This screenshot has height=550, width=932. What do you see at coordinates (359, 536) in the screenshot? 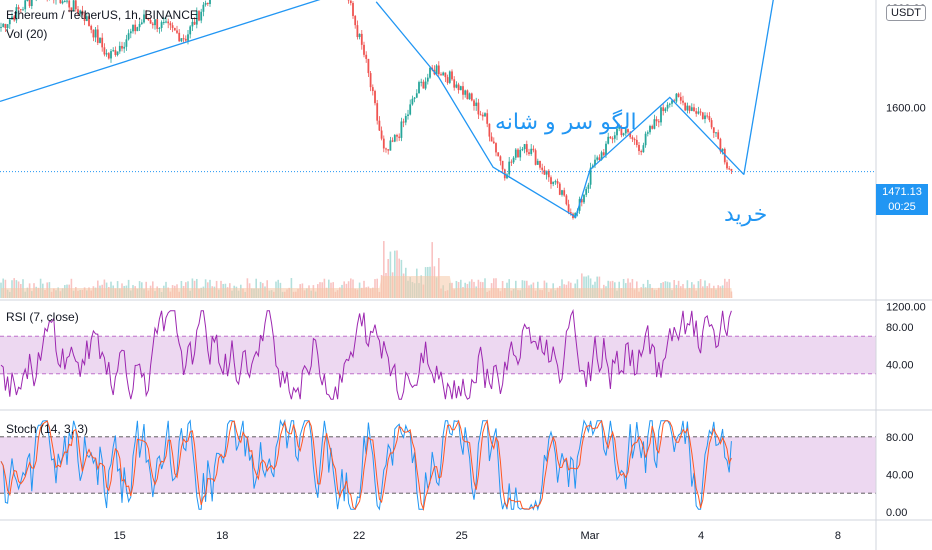
I see `time-tick-label: 22` at bounding box center [359, 536].